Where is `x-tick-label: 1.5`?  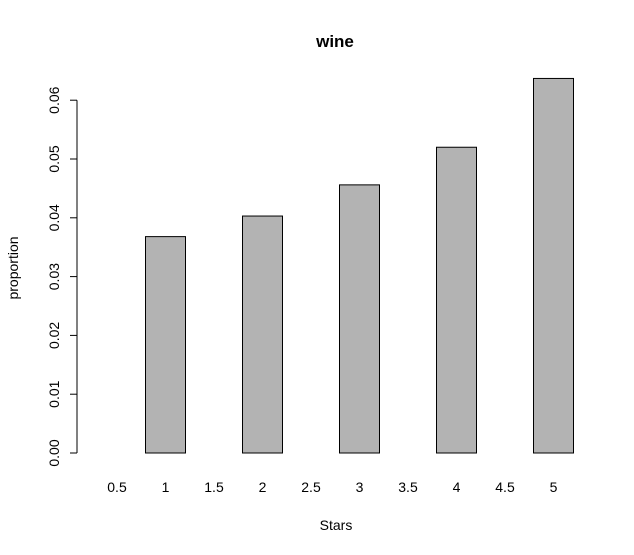 x-tick-label: 1.5 is located at coordinates (214, 487).